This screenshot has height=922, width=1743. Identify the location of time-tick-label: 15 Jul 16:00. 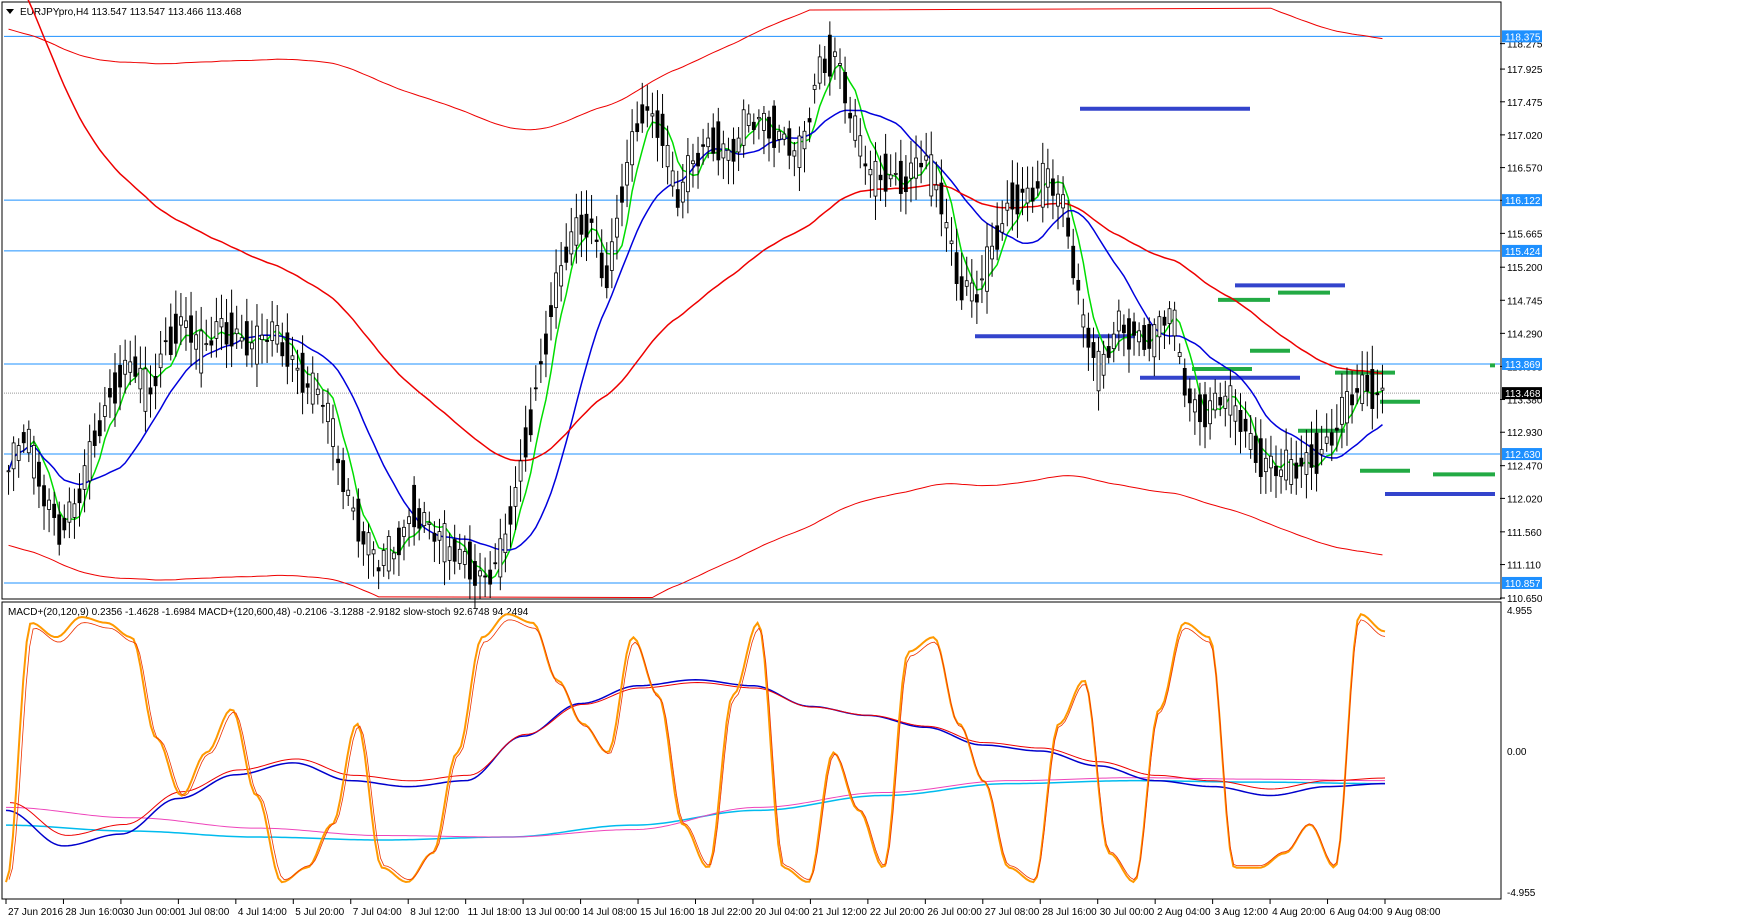
(667, 912).